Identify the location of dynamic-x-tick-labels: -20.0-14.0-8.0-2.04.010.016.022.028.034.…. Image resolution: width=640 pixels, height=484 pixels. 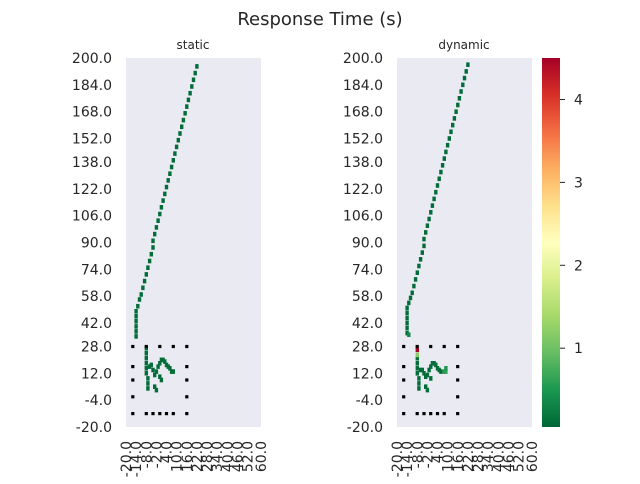
(465, 459).